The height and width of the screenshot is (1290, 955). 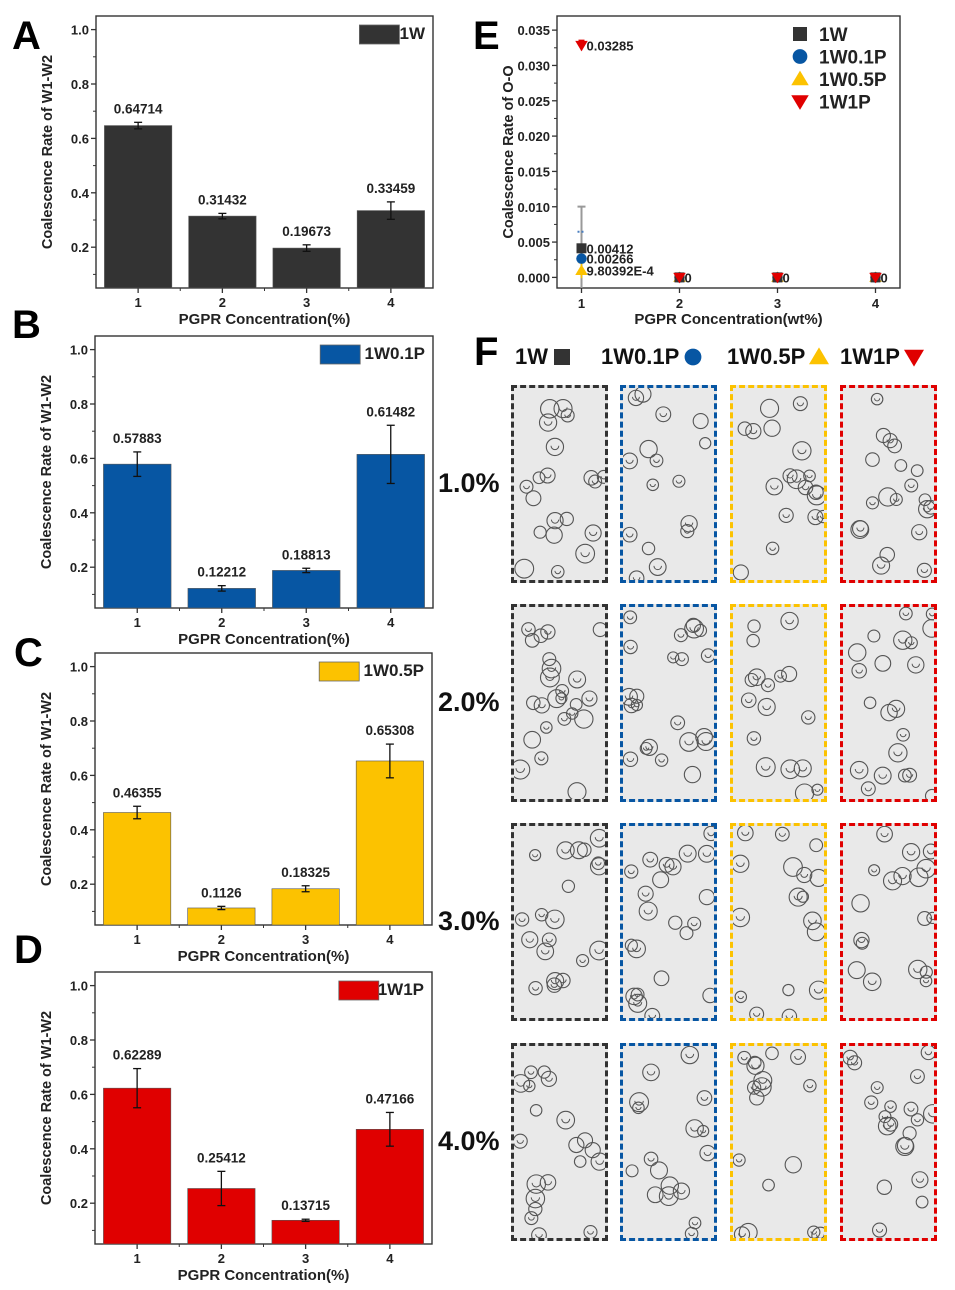 What do you see at coordinates (222, 199) in the screenshot?
I see `data-label: 0.31432` at bounding box center [222, 199].